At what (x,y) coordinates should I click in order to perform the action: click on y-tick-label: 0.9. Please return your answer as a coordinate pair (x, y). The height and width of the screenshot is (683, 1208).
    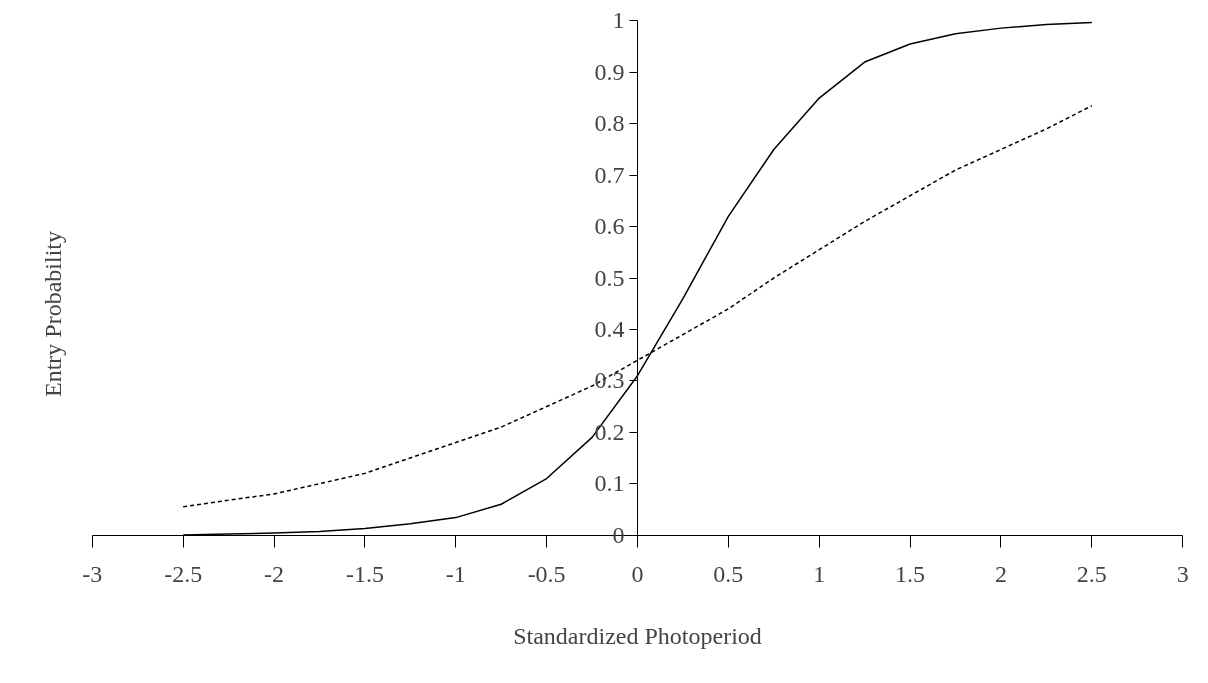
    Looking at the image, I should click on (609, 71).